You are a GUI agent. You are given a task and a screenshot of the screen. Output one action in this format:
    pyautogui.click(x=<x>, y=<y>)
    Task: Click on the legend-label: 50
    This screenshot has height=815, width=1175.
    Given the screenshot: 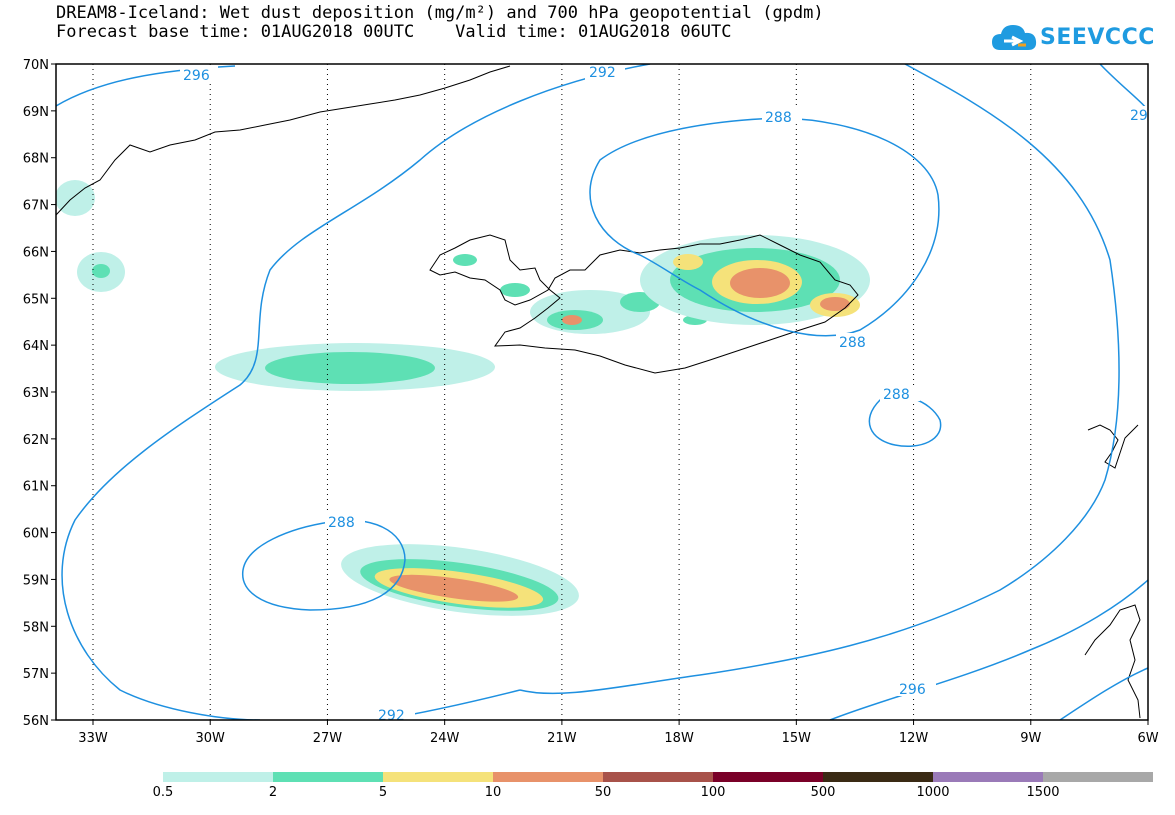 What is the action you would take?
    pyautogui.click(x=603, y=792)
    